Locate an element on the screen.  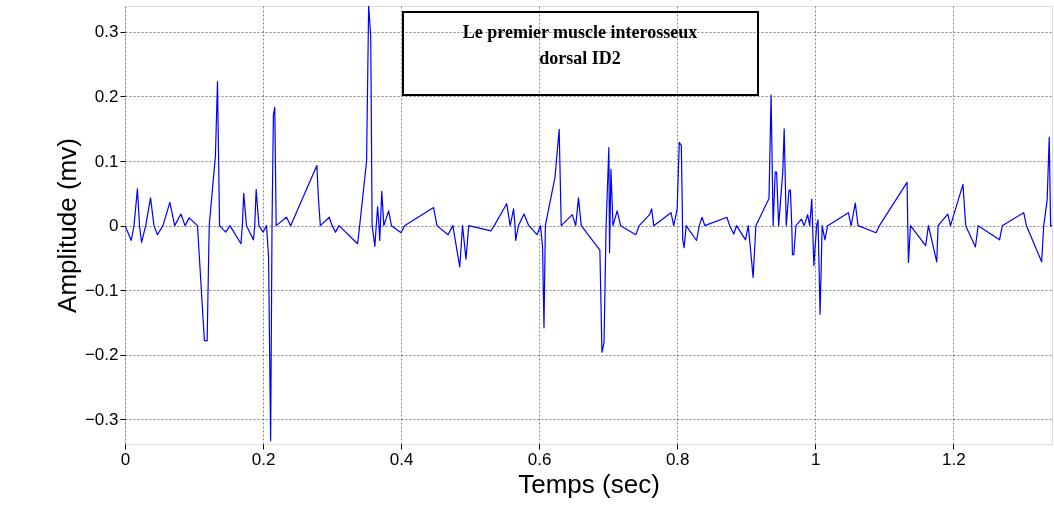
y-tick-label: 0.2 is located at coordinates (106, 96).